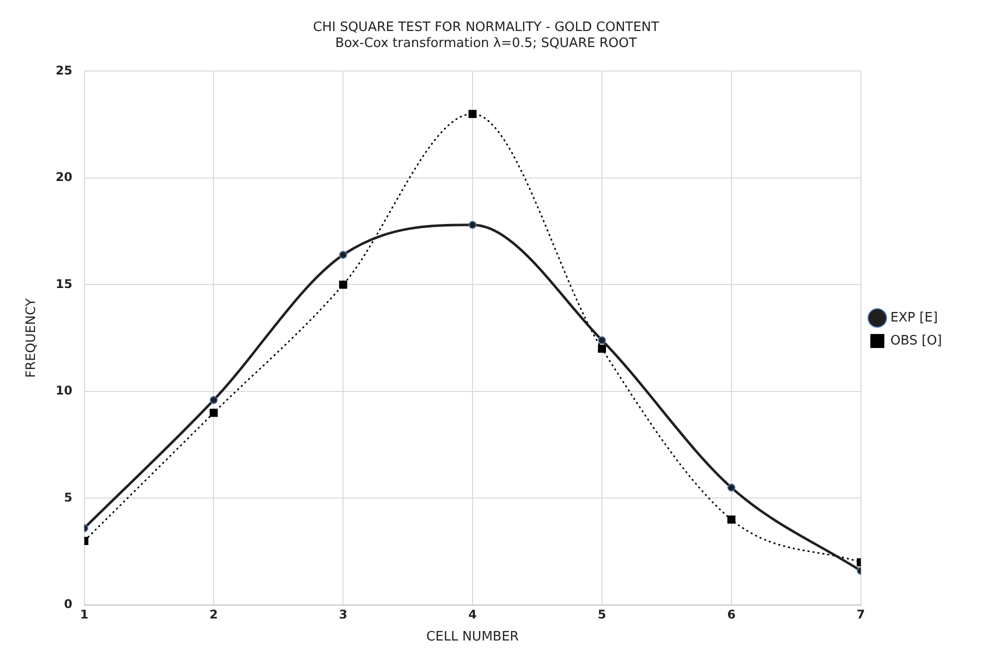  What do you see at coordinates (731, 614) in the screenshot?
I see `x-tick-label: 6` at bounding box center [731, 614].